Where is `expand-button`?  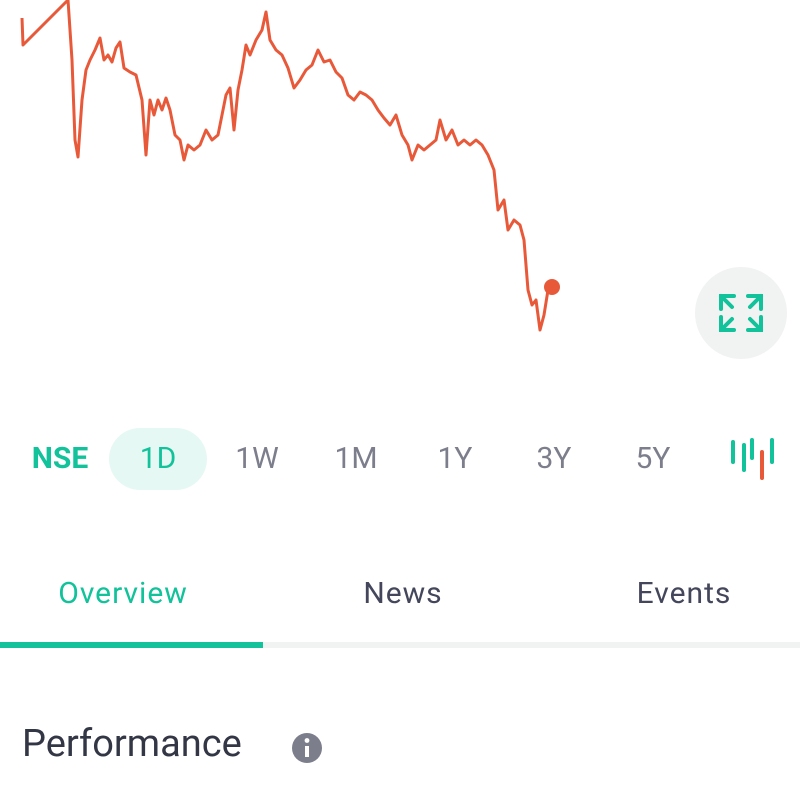 expand-button is located at coordinates (741, 313).